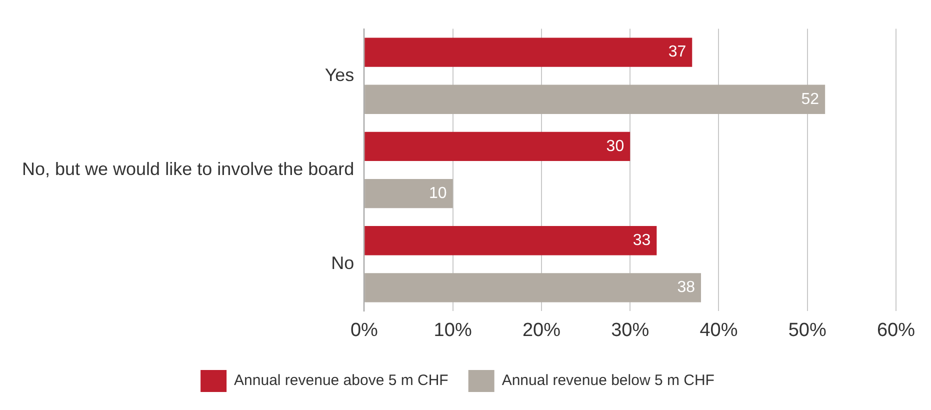 The height and width of the screenshot is (410, 931). Describe the element at coordinates (630, 330) in the screenshot. I see `x-tick-label: 30%` at that location.